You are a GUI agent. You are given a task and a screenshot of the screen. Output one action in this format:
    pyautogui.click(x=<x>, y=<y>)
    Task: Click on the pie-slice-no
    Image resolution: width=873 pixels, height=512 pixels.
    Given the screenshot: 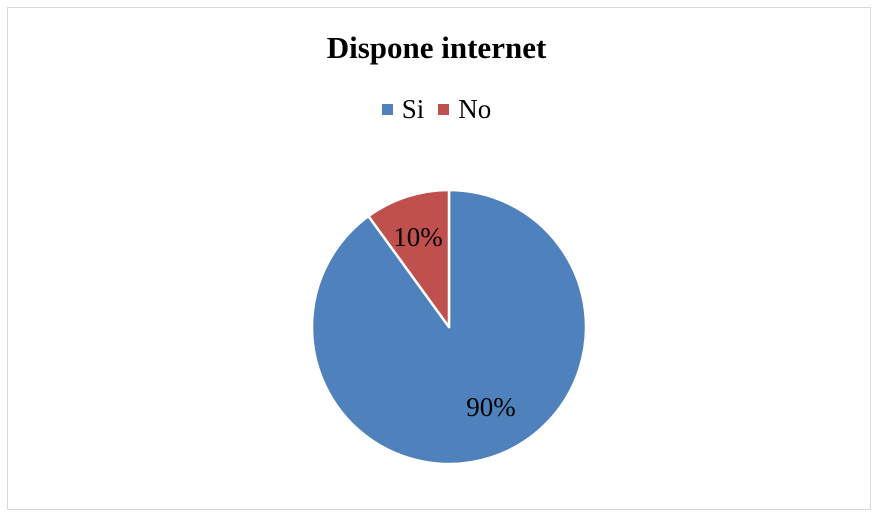 What is the action you would take?
    pyautogui.click(x=409, y=258)
    